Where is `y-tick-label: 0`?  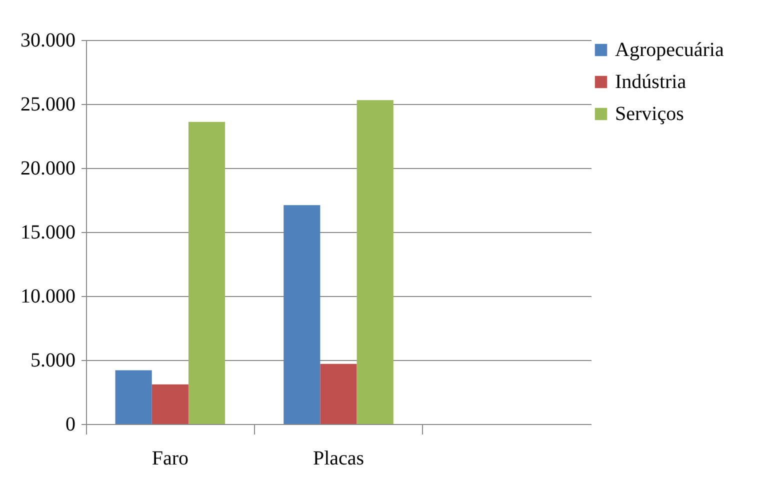 y-tick-label: 0 is located at coordinates (71, 425).